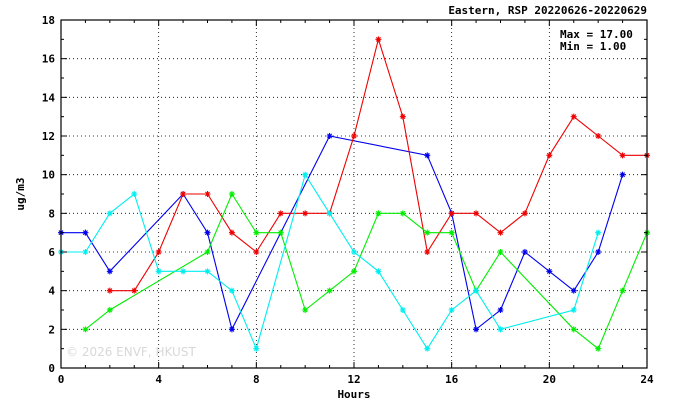 The image size is (674, 409). Describe the element at coordinates (51, 291) in the screenshot. I see `y-tick-label: 4` at that location.